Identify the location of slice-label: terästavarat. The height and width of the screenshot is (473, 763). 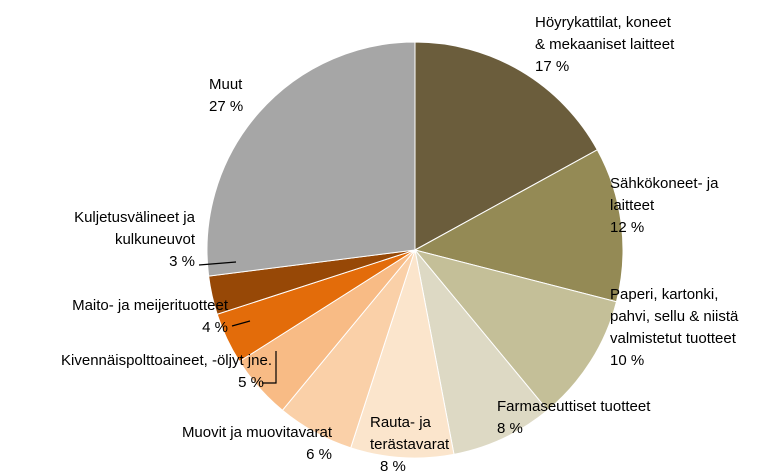
(410, 444).